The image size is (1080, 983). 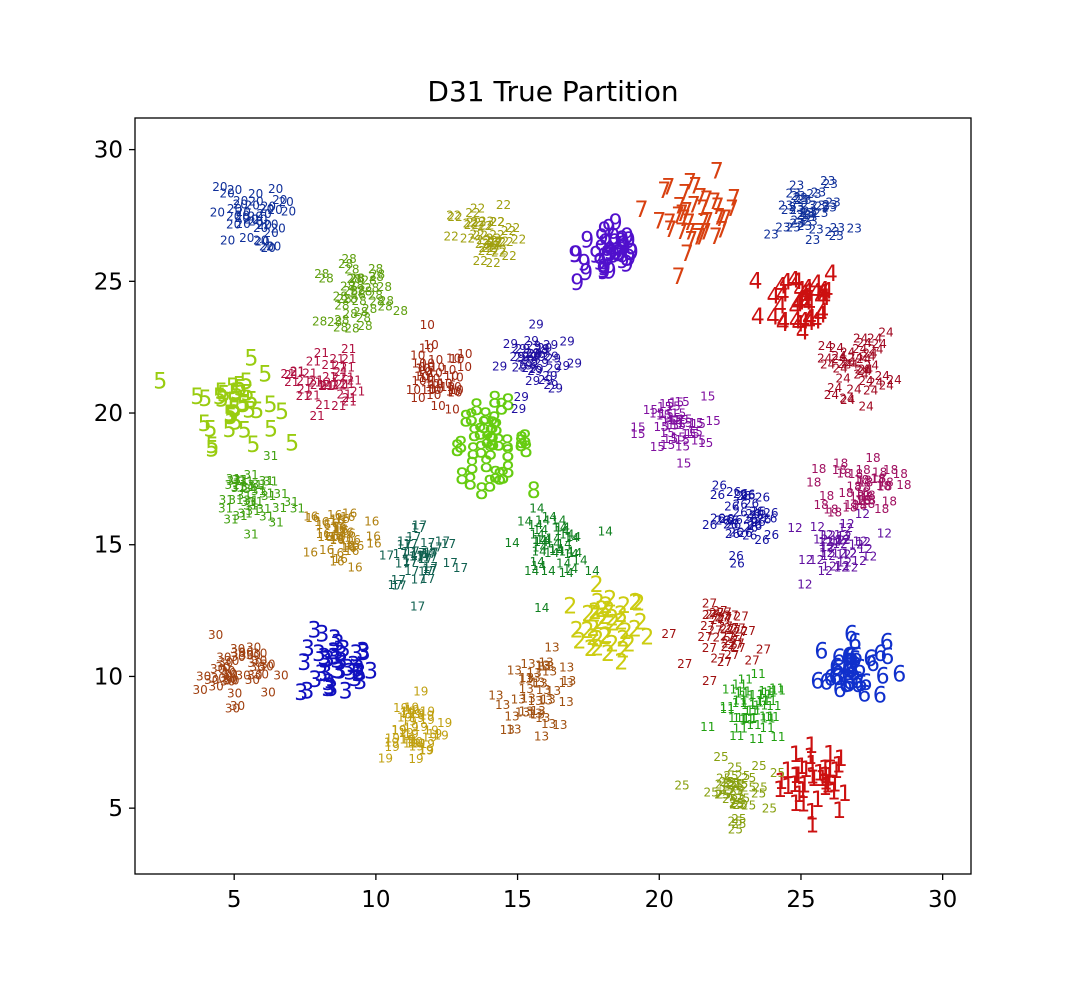 I want to click on y-tick-label: 15, so click(x=108, y=546).